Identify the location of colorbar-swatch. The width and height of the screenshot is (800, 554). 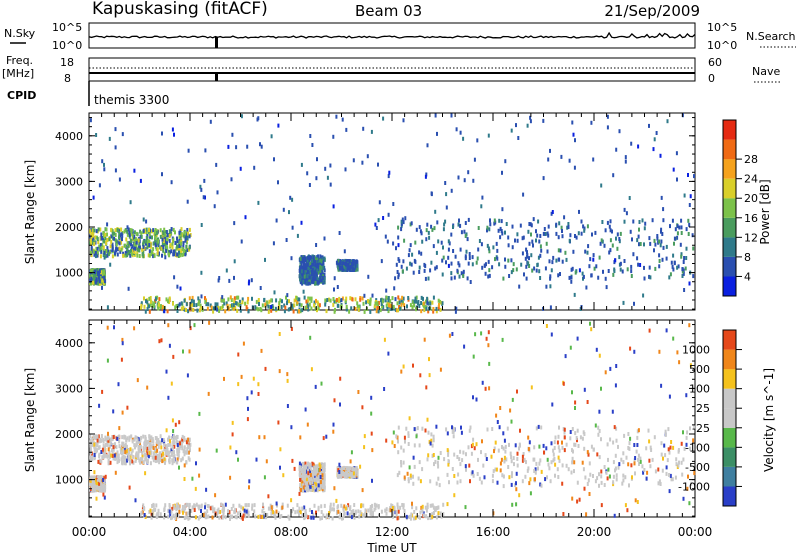
(729, 208).